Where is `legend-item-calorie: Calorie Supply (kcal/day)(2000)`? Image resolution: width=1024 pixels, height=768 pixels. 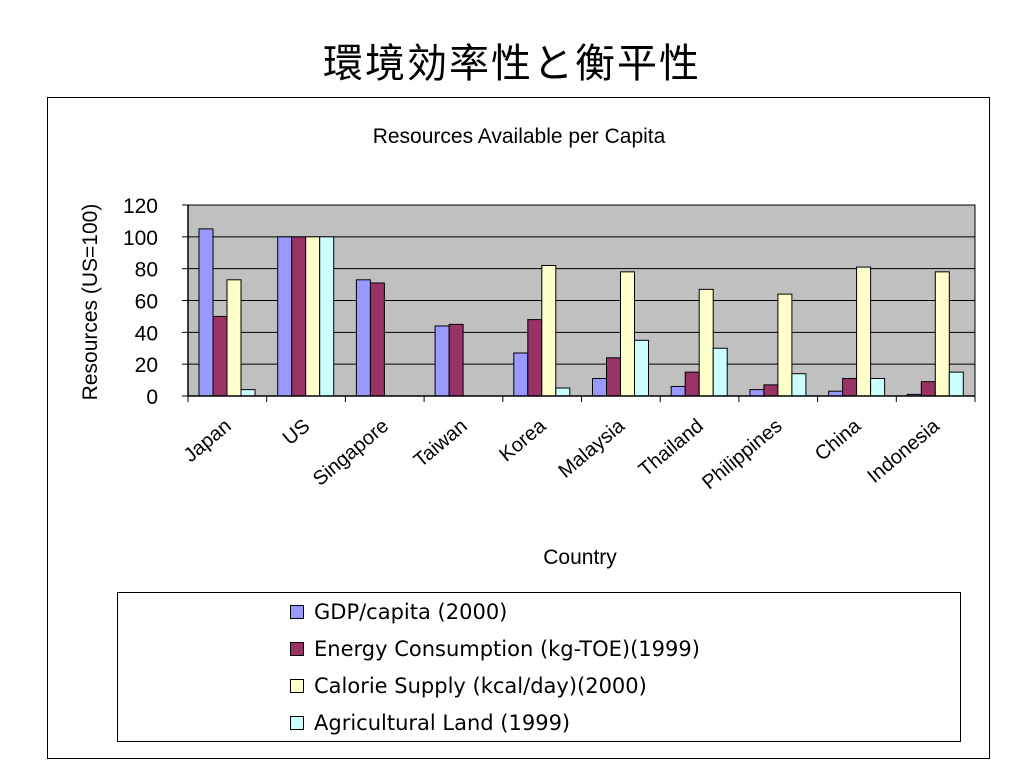
legend-item-calorie: Calorie Supply (kcal/day)(2000) is located at coordinates (468, 686).